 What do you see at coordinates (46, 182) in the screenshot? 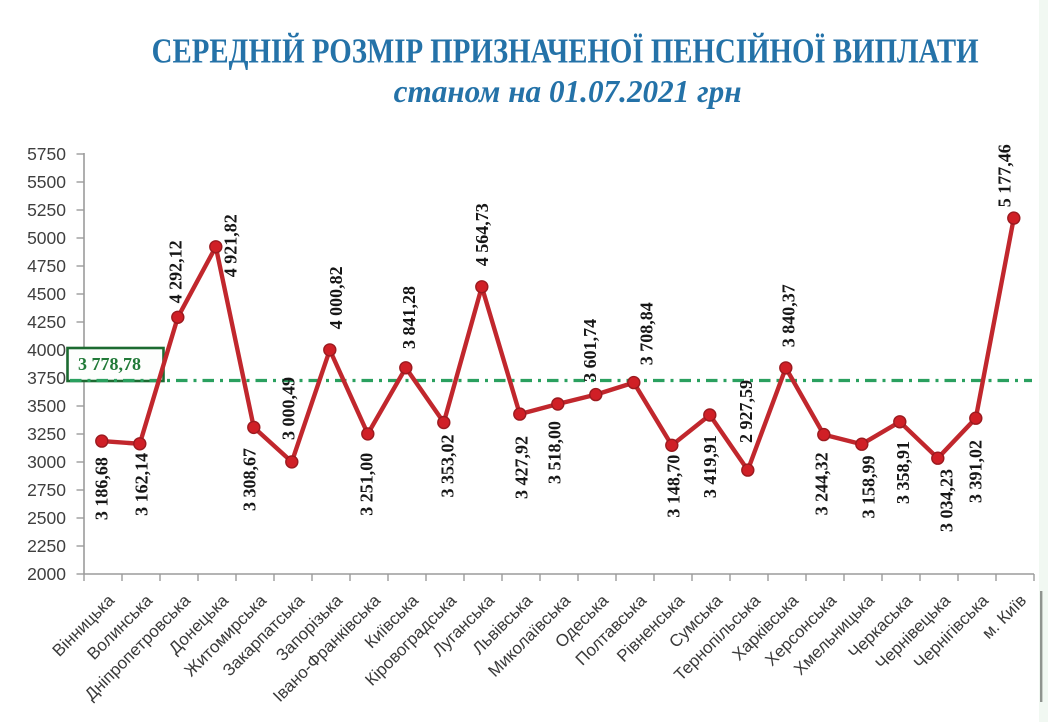
I see `svg-text: 5500` at bounding box center [46, 182].